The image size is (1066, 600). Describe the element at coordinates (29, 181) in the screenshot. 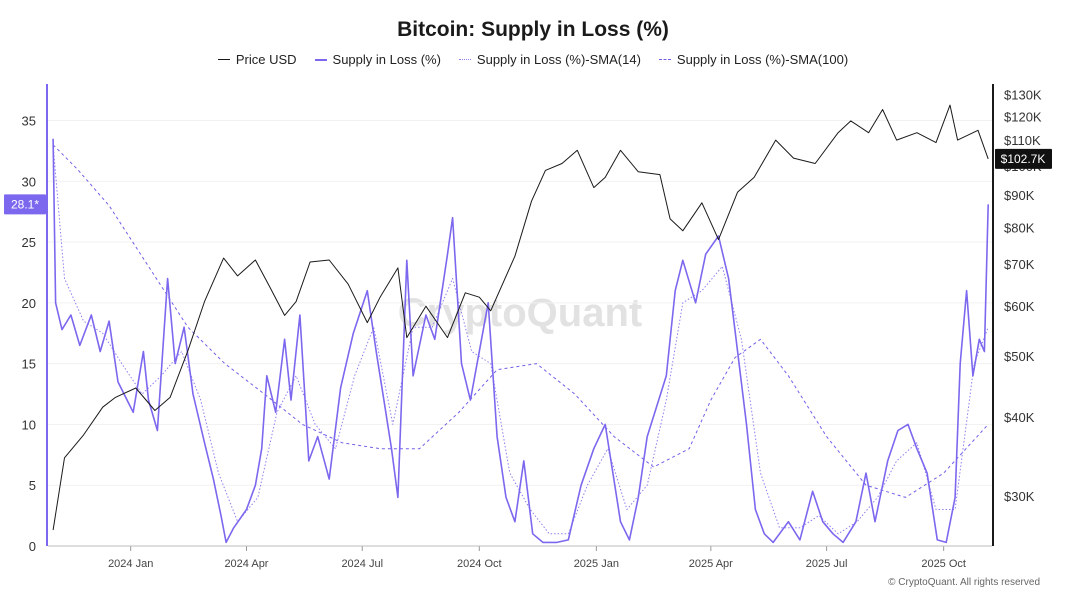

I see `y-left-tick-label: 30` at that location.